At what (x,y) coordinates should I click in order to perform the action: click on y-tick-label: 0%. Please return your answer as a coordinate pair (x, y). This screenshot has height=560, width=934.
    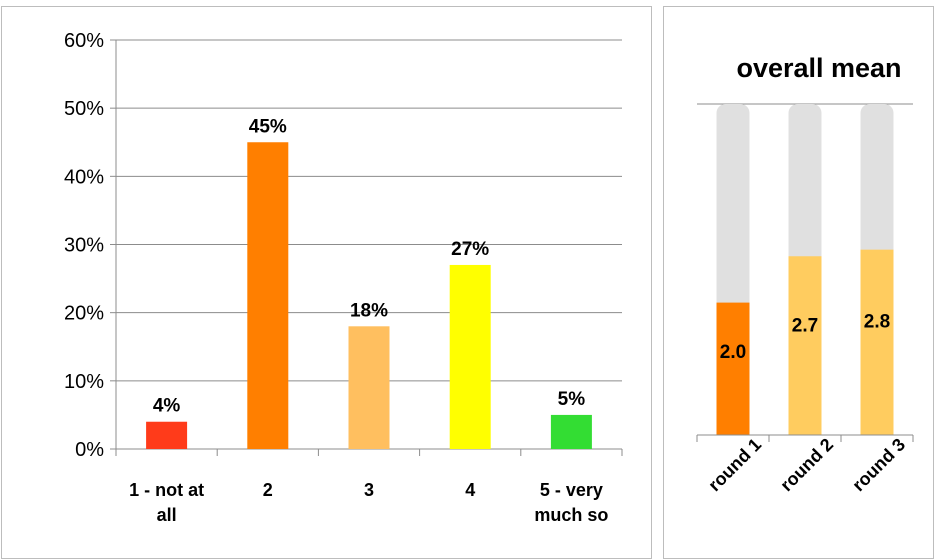
    Looking at the image, I should click on (89, 450).